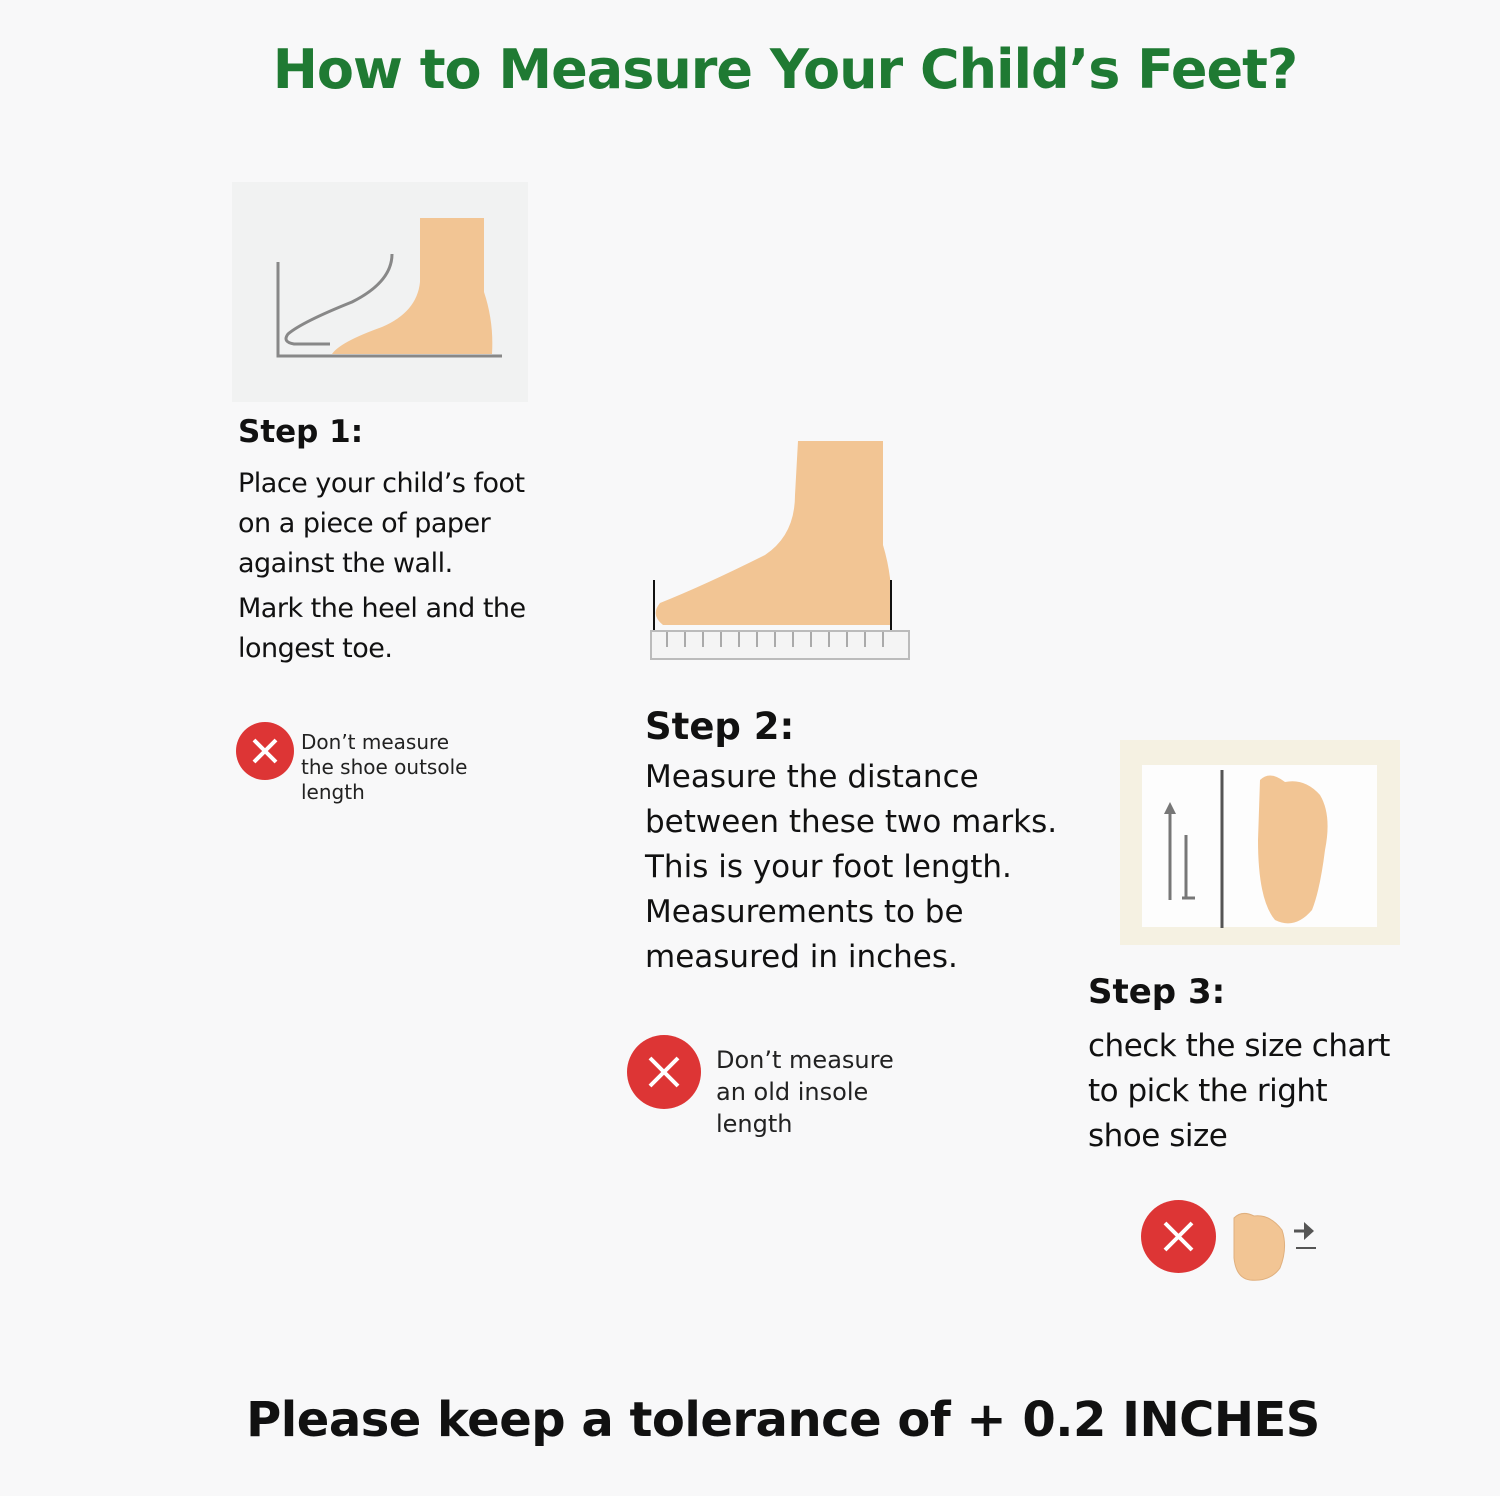 This screenshot has height=1496, width=1500. What do you see at coordinates (1239, 1046) in the screenshot?
I see `step-3-line: check the size chart` at bounding box center [1239, 1046].